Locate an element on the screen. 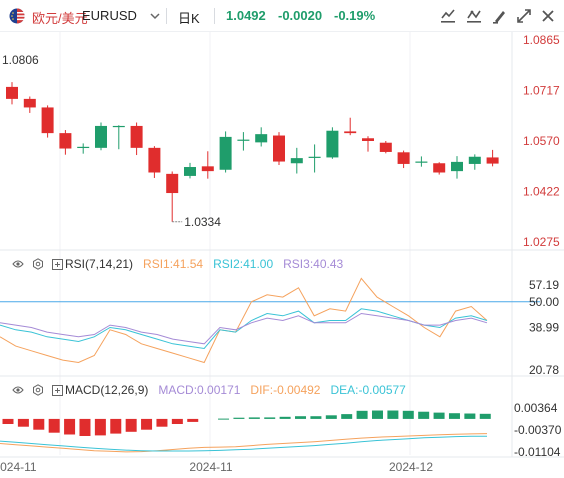 The width and height of the screenshot is (564, 478). rsi-axis-label: 38.99 is located at coordinates (544, 327).